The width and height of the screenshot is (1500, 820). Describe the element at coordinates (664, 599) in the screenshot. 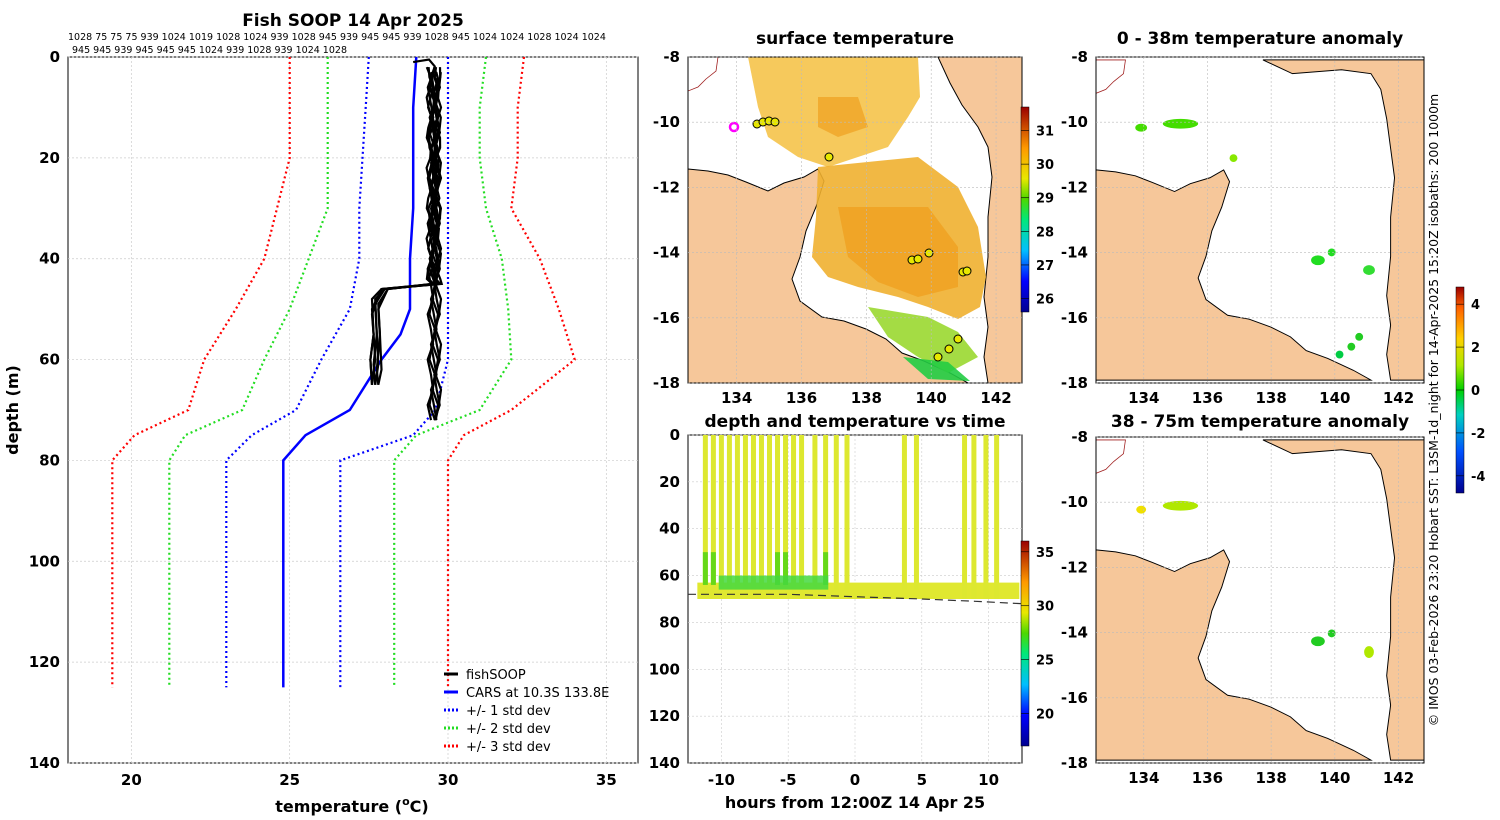

I see `time-yticks: 0 20 40 60 80 100 120 140` at that location.